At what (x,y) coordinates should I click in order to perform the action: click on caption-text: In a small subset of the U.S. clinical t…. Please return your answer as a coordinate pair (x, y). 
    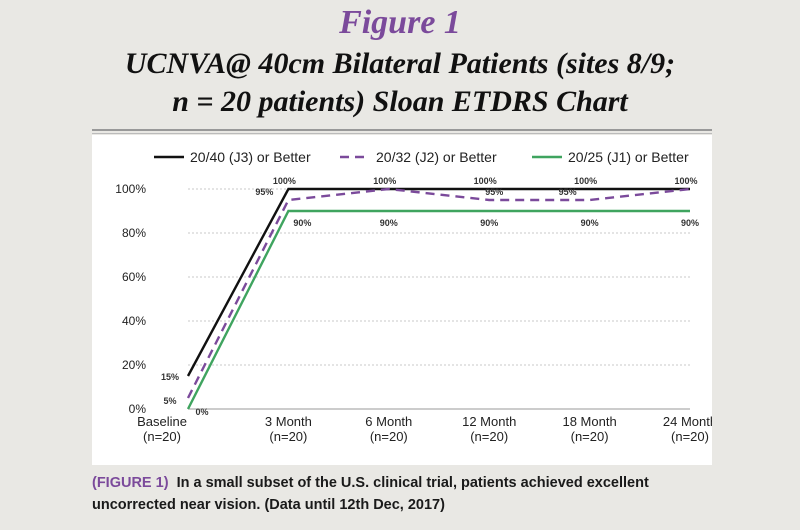
    Looking at the image, I should click on (370, 494).